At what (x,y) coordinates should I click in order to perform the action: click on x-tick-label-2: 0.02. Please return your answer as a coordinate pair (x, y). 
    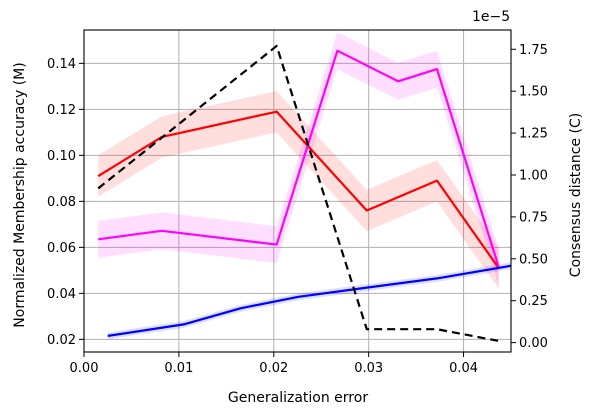
    Looking at the image, I should click on (273, 368).